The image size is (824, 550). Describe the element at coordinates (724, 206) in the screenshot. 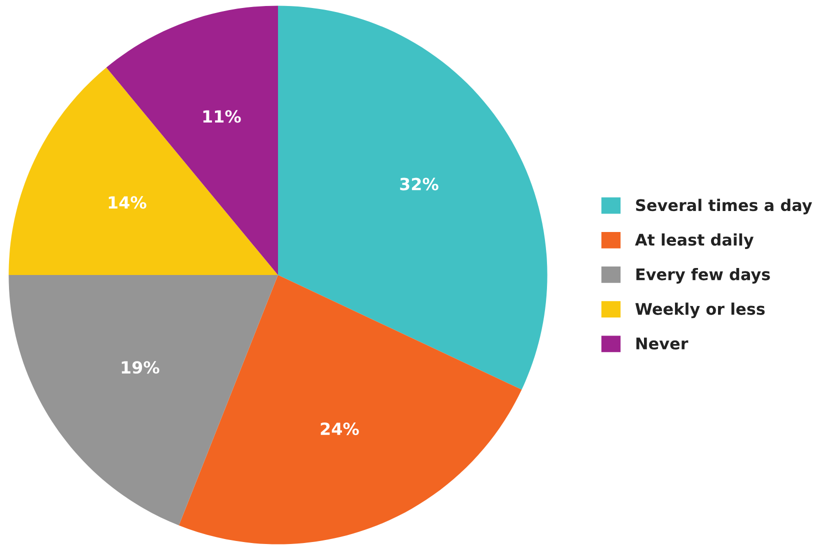

I see `legend-label: Several times a day` at that location.